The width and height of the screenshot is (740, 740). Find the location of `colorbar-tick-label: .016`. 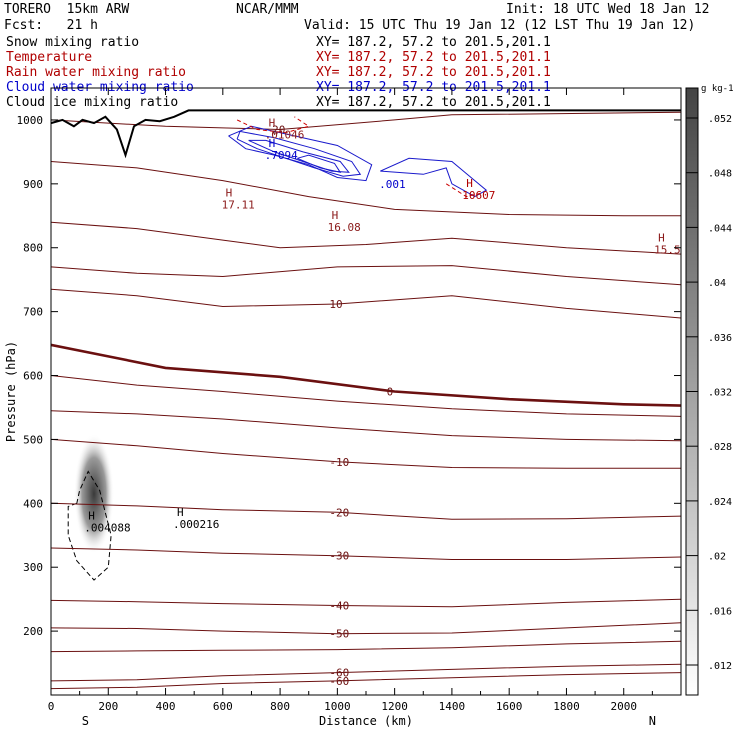

colorbar-tick-label: .016 is located at coordinates (720, 611).